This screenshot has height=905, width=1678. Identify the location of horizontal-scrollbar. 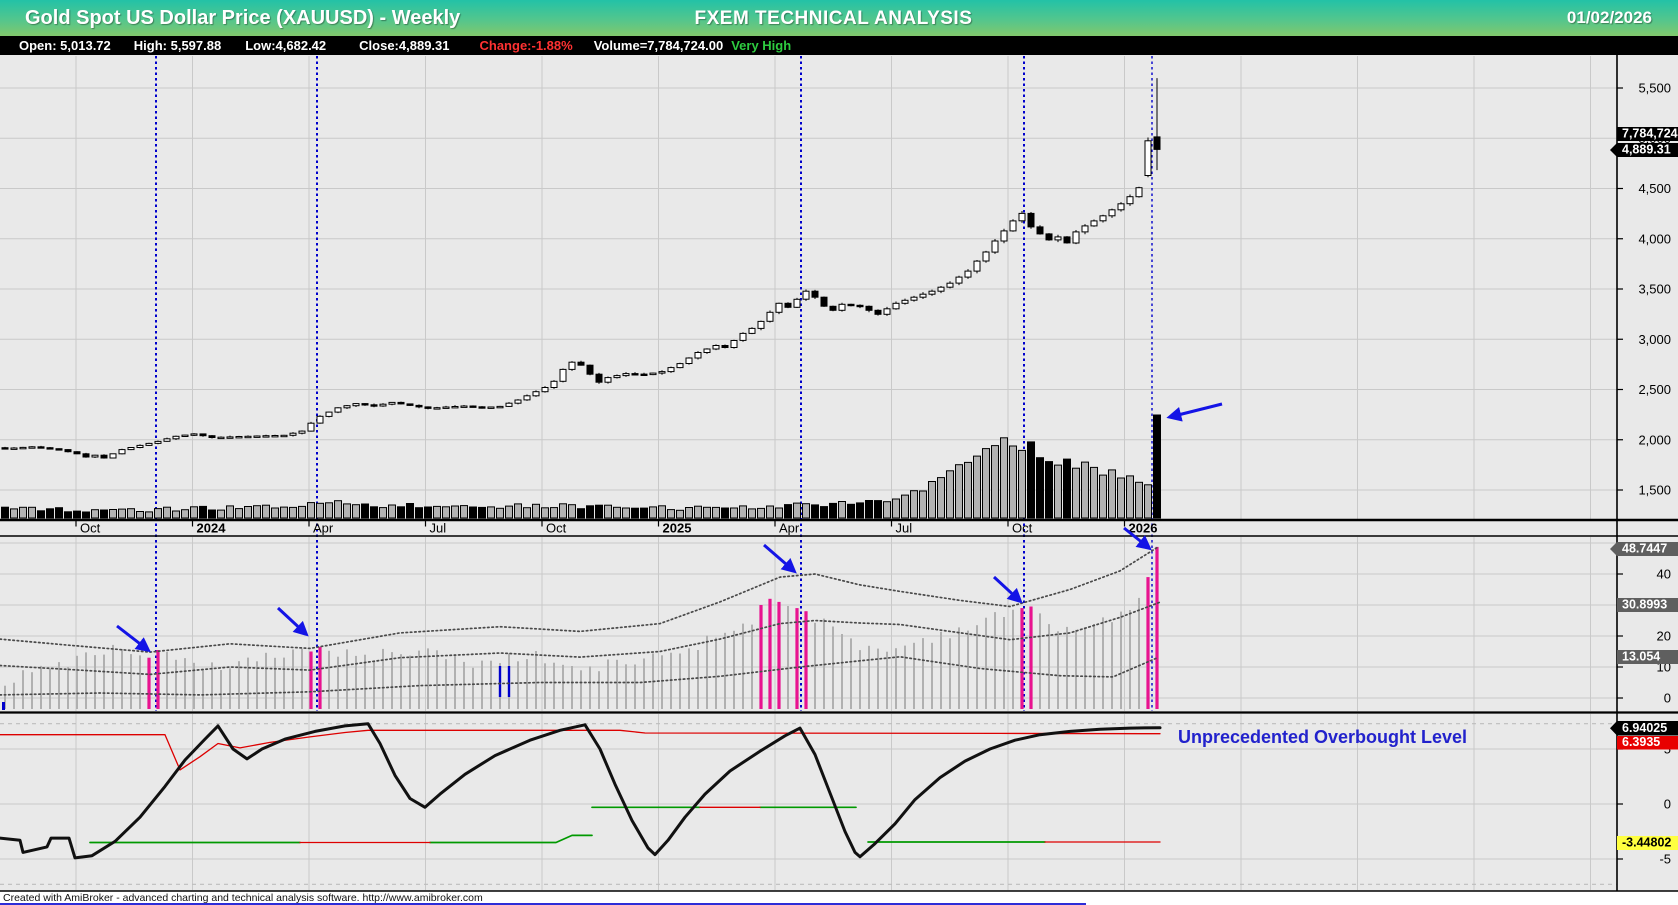
(543, 904).